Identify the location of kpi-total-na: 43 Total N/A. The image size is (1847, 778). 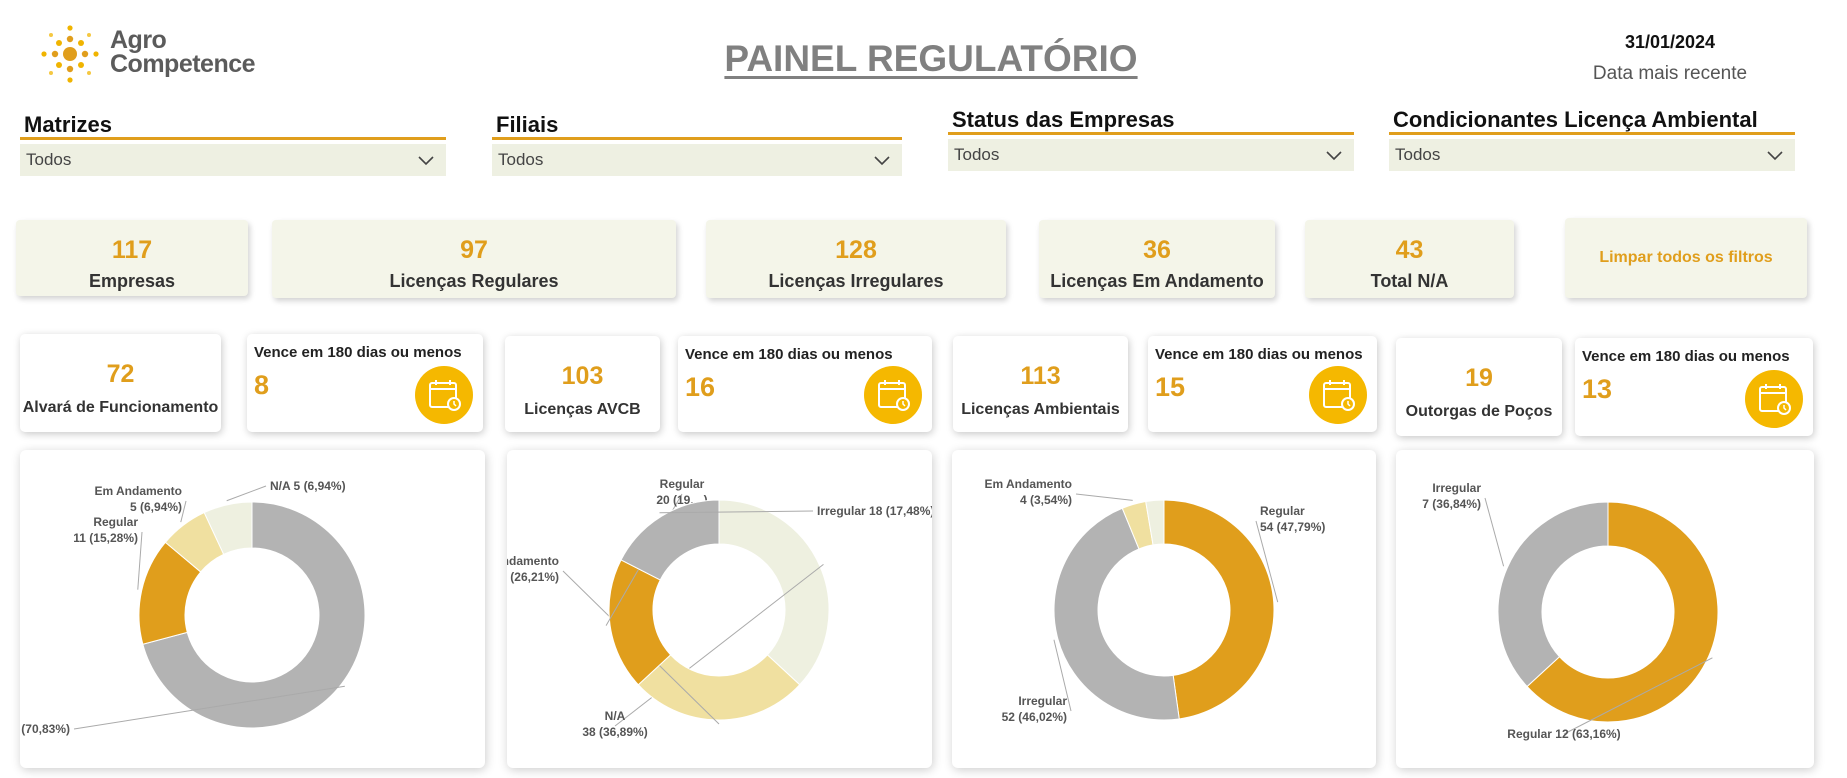
(1409, 259).